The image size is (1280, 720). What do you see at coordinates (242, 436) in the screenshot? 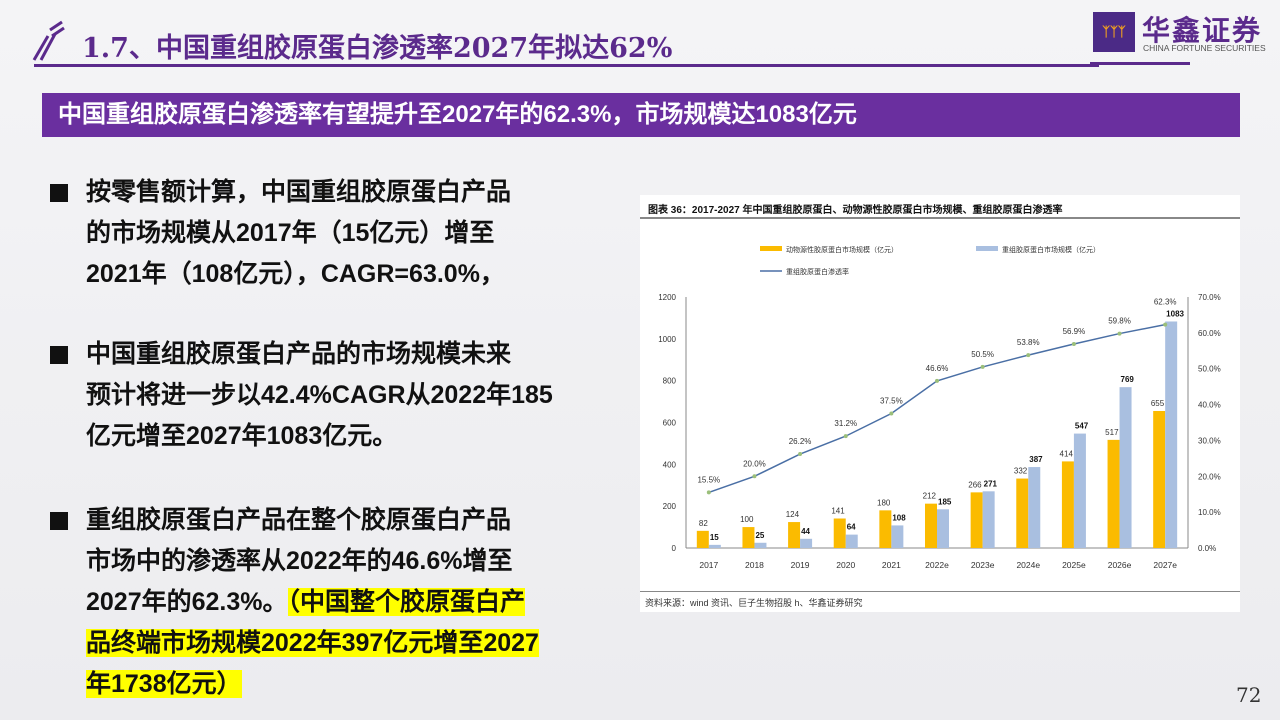
I see `text-line: 亿元增至2027年1083亿元。` at bounding box center [242, 436].